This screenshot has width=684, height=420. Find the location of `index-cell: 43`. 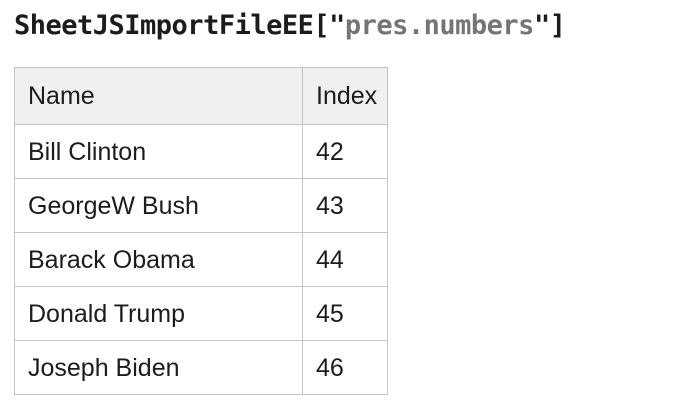

index-cell: 43 is located at coordinates (345, 205).